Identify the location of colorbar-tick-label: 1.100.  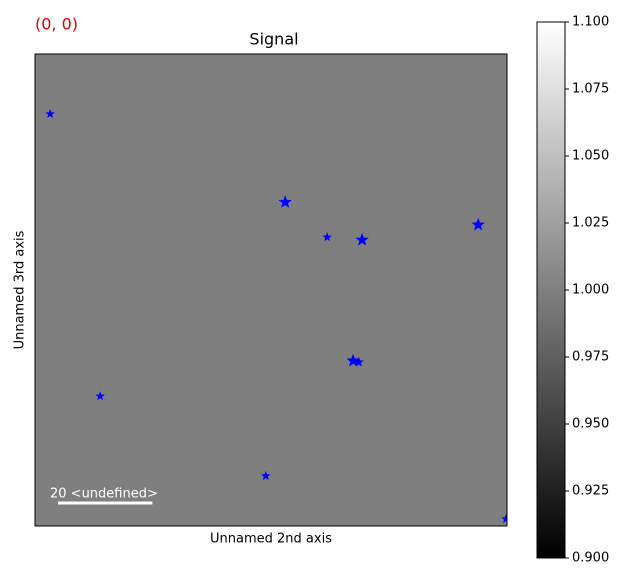
(590, 22).